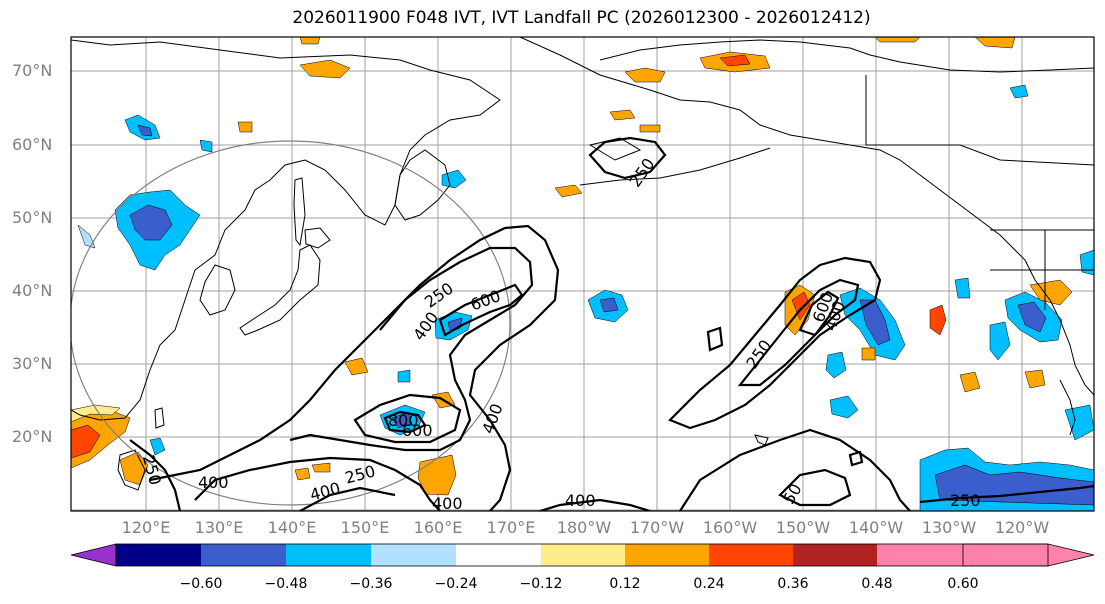  What do you see at coordinates (365, 527) in the screenshot?
I see `lon-label: 150°E` at bounding box center [365, 527].